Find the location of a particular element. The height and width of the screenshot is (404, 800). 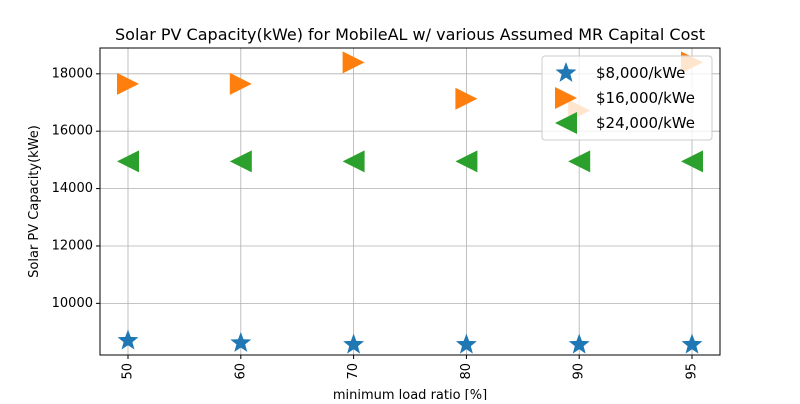

y-tick-label: 14000 is located at coordinates (72, 188).